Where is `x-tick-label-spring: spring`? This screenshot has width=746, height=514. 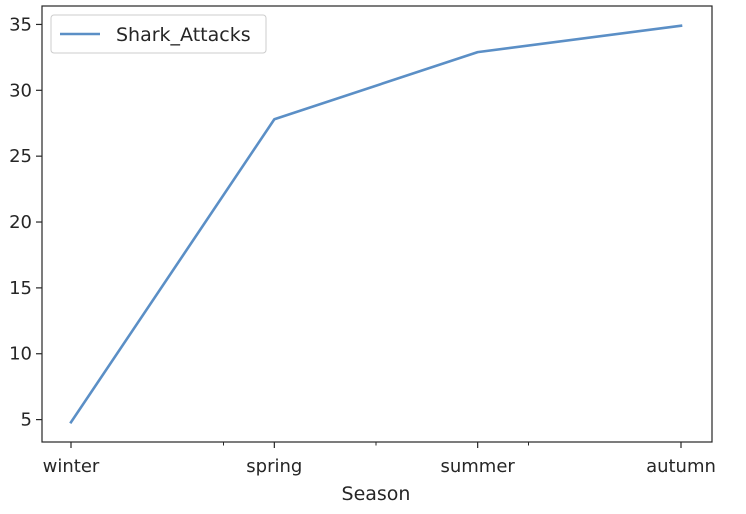 x-tick-label-spring: spring is located at coordinates (274, 466).